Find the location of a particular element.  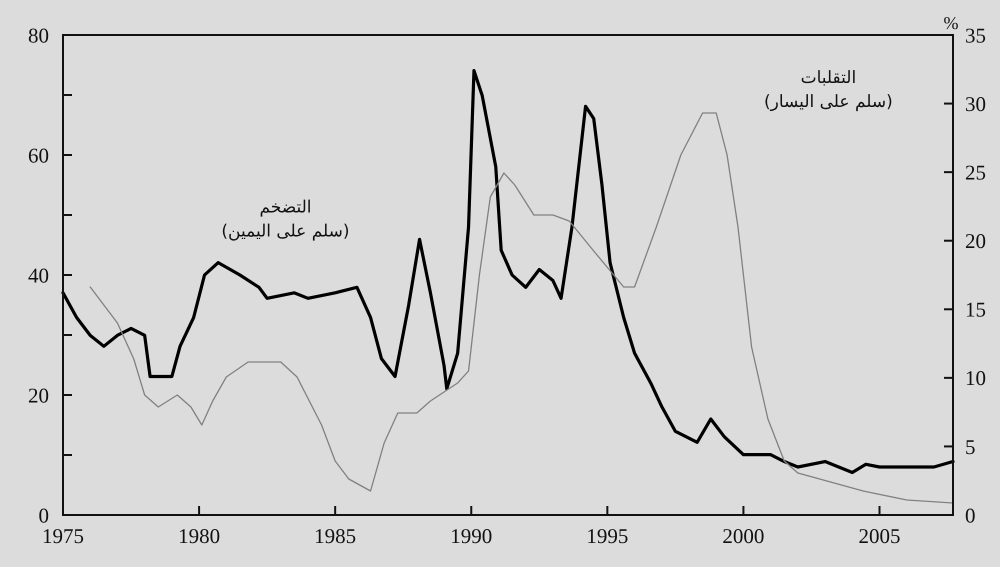

y2-axis-title: % is located at coordinates (951, 23).